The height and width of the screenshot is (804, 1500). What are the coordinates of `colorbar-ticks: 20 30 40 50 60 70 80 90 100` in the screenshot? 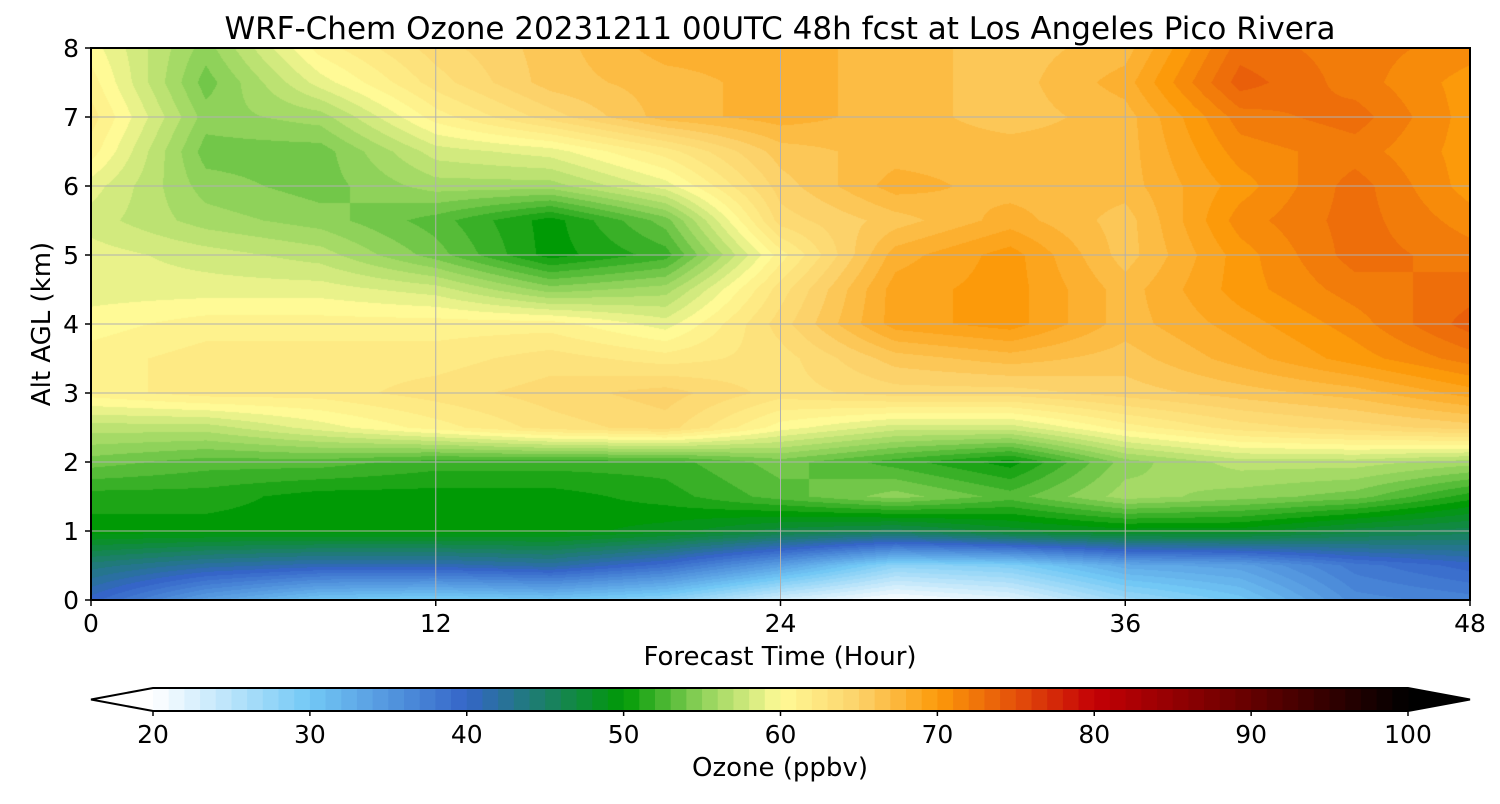 It's located at (784, 730).